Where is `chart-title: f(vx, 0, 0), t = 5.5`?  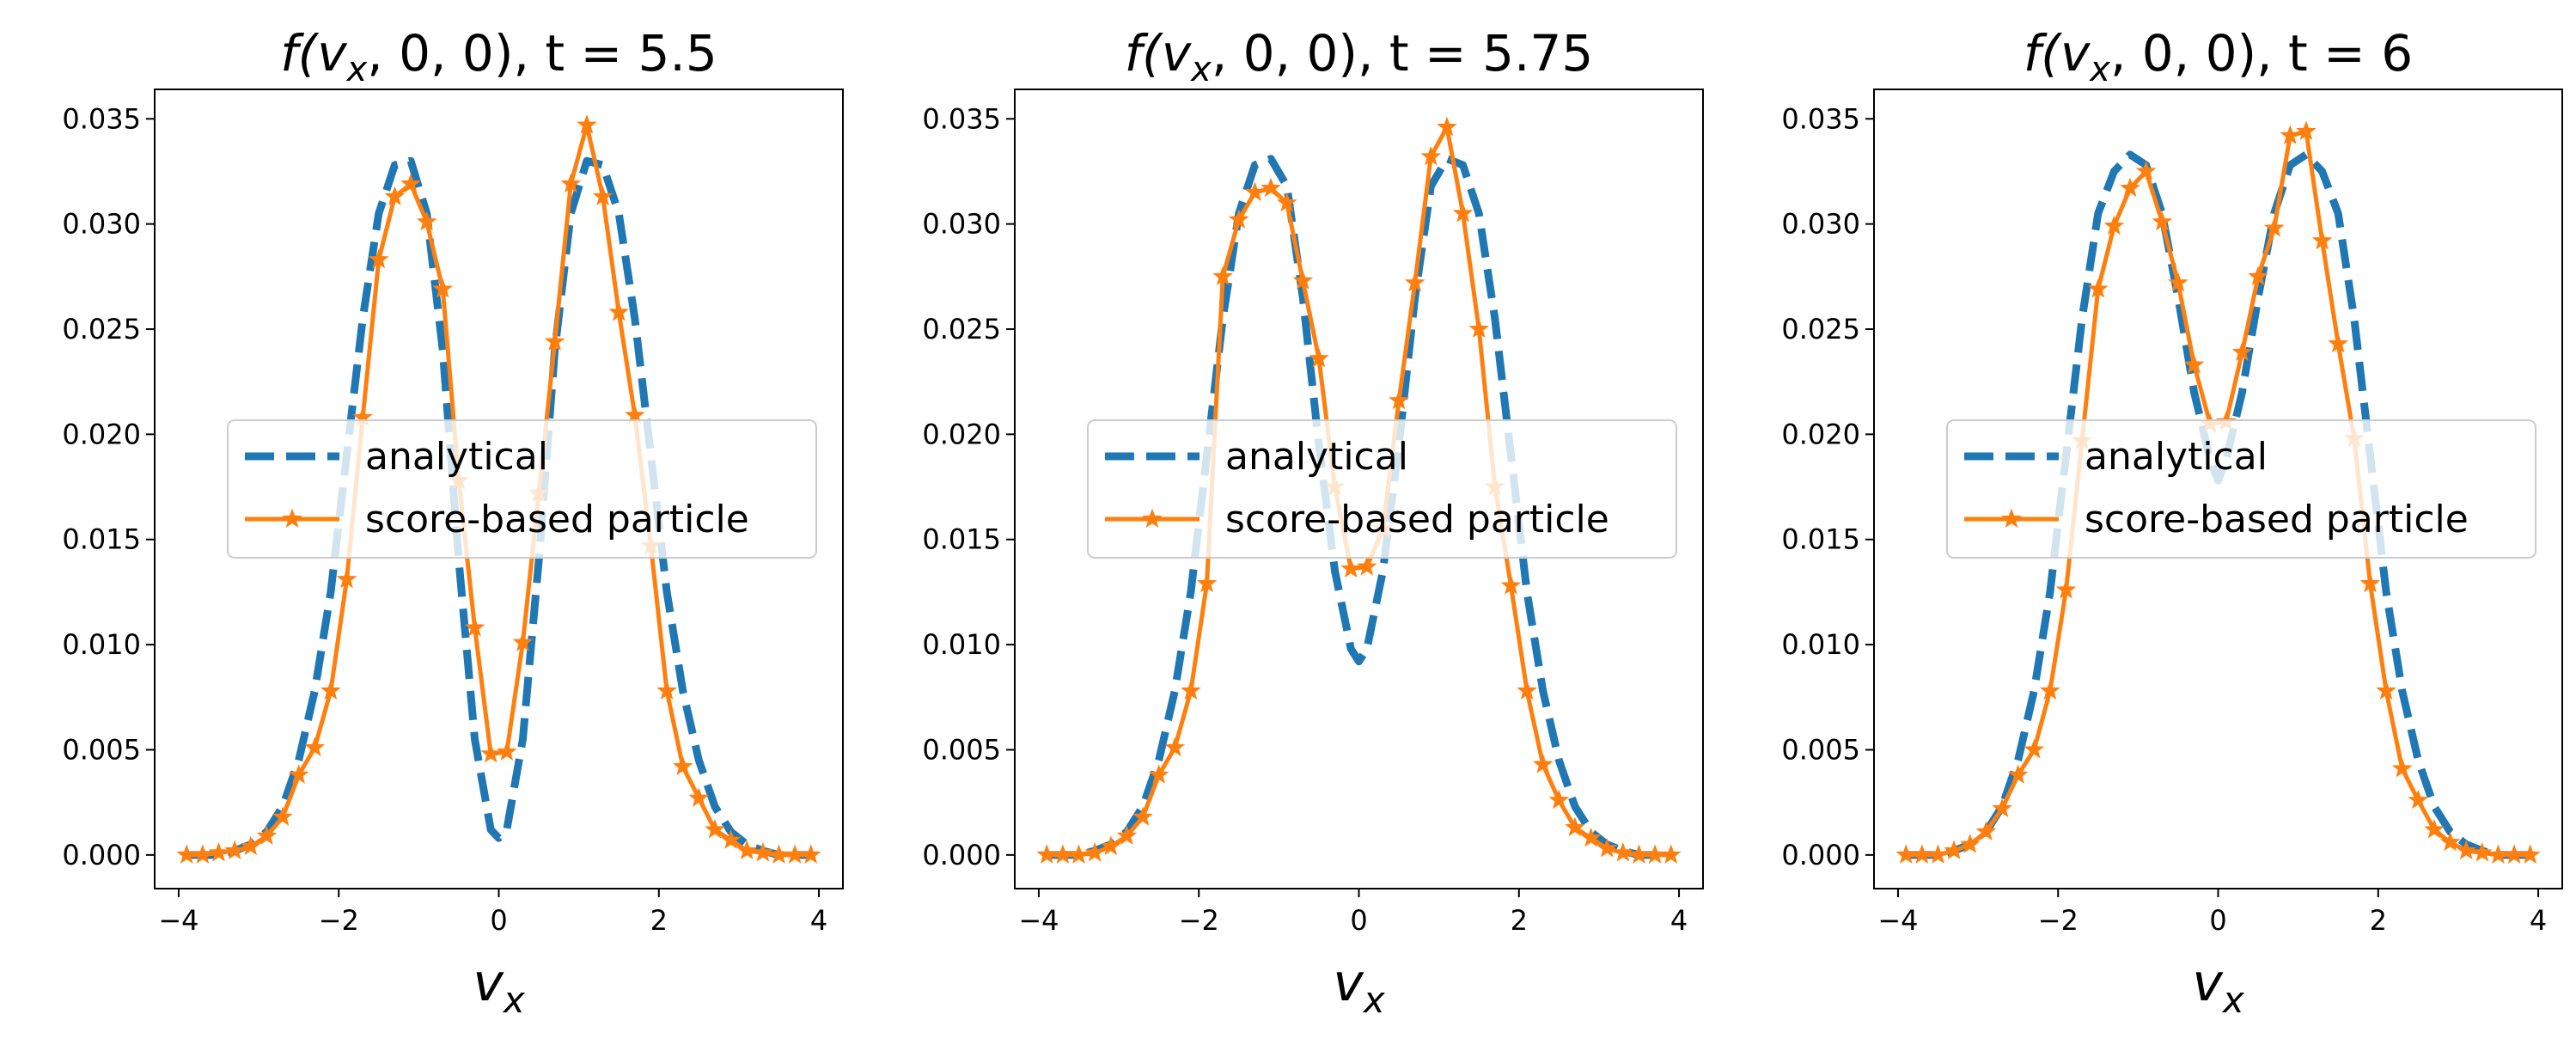
chart-title: f(vx, 0, 0), t = 5.5 is located at coordinates (498, 57).